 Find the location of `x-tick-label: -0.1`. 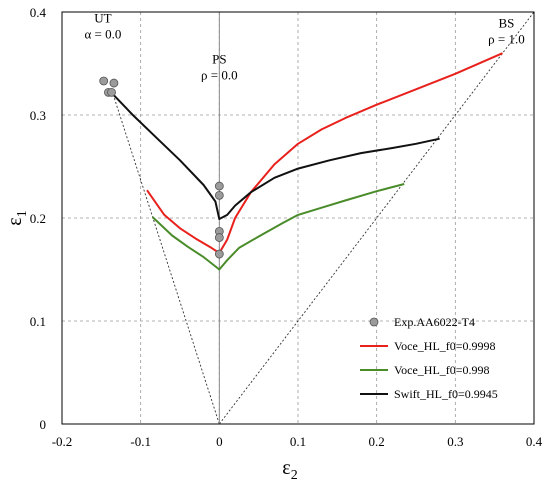

x-tick-label: -0.1 is located at coordinates (140, 441).